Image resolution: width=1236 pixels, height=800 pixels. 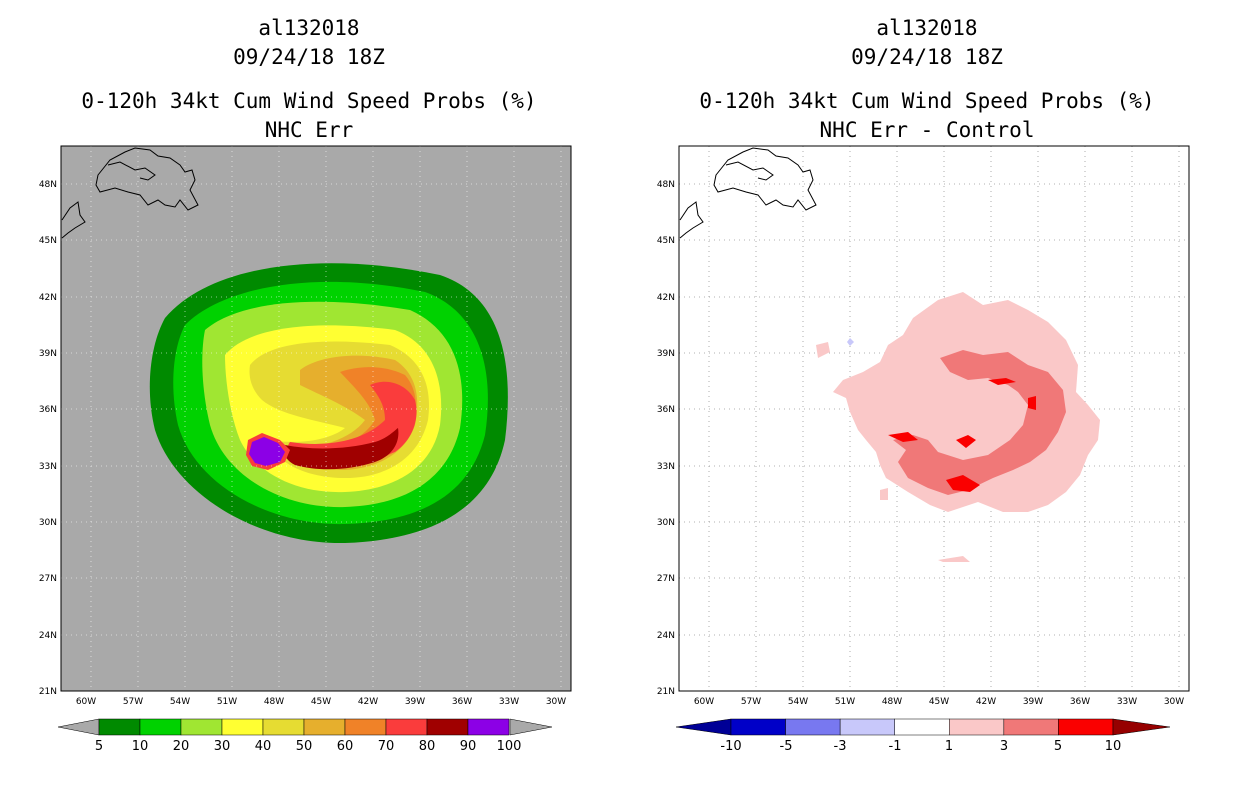 I want to click on lat-label: 24N, so click(x=666, y=636).